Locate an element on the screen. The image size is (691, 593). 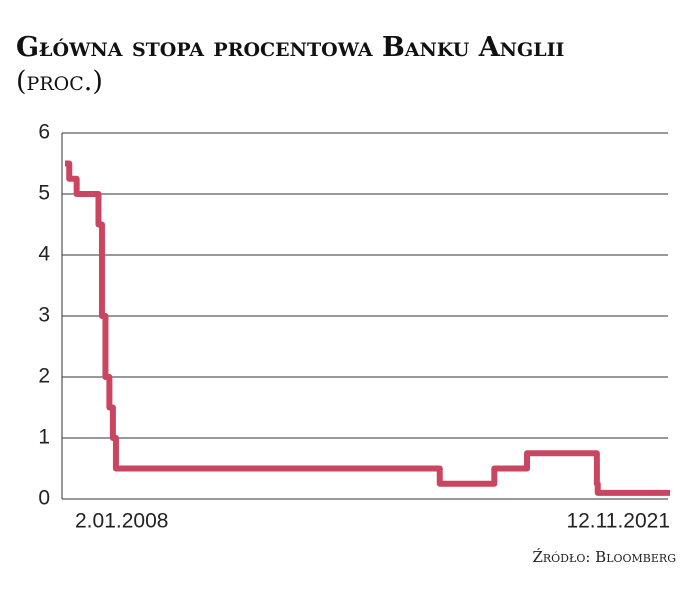
y-tick-label: 2 is located at coordinates (44, 376).